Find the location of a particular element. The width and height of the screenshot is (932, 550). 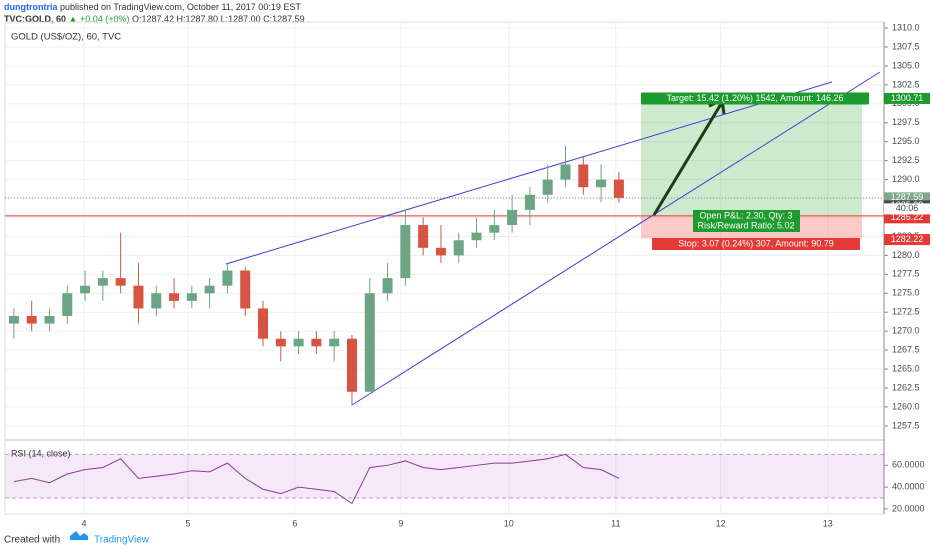

y-tick-label: 1272.5 is located at coordinates (906, 312).